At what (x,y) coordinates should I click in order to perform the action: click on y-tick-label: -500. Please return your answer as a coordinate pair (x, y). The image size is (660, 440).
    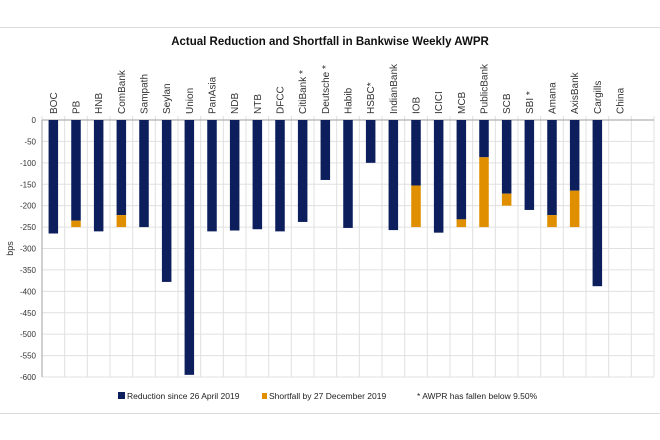
    Looking at the image, I should click on (28, 334).